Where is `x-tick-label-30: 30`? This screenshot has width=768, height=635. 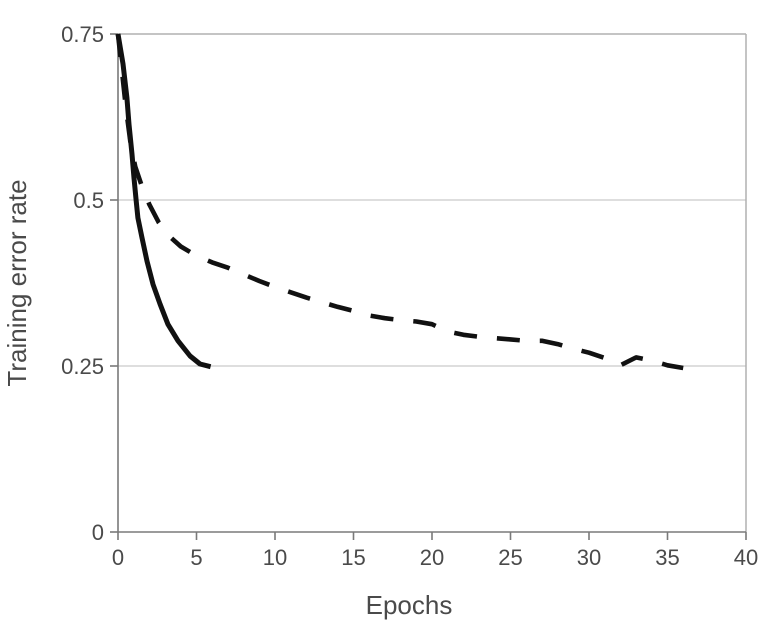 x-tick-label-30: 30 is located at coordinates (589, 557).